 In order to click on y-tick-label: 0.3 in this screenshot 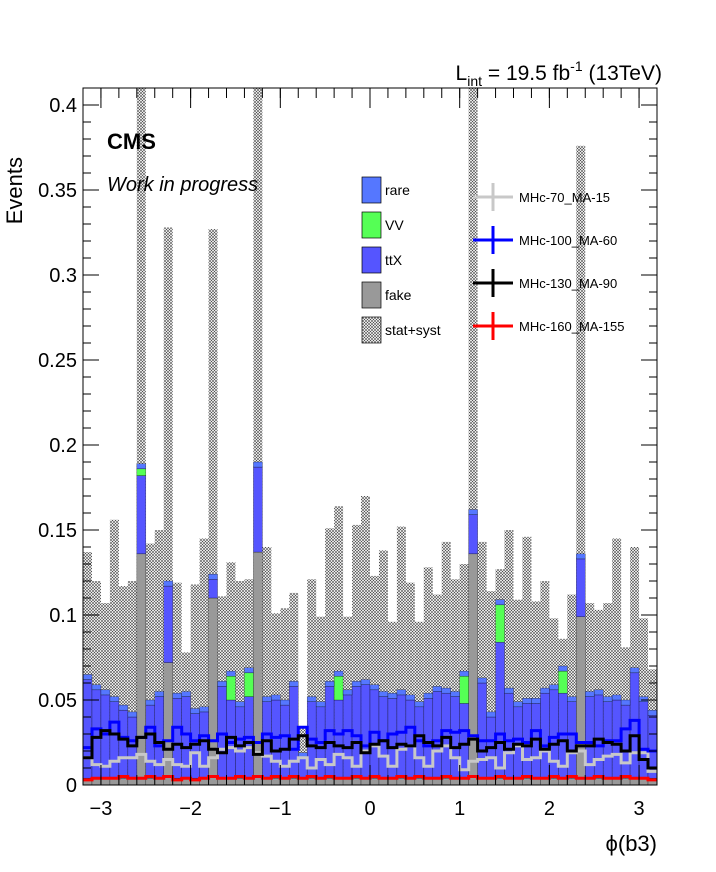, I will do `click(63, 276)`.